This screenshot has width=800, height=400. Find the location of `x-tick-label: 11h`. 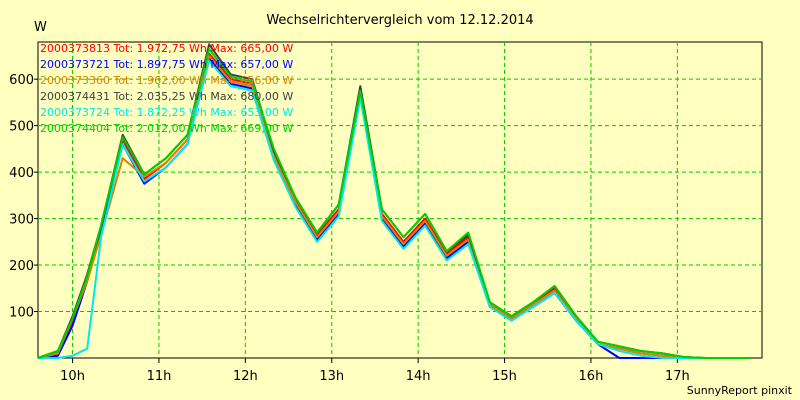

x-tick-label: 11h is located at coordinates (159, 376).